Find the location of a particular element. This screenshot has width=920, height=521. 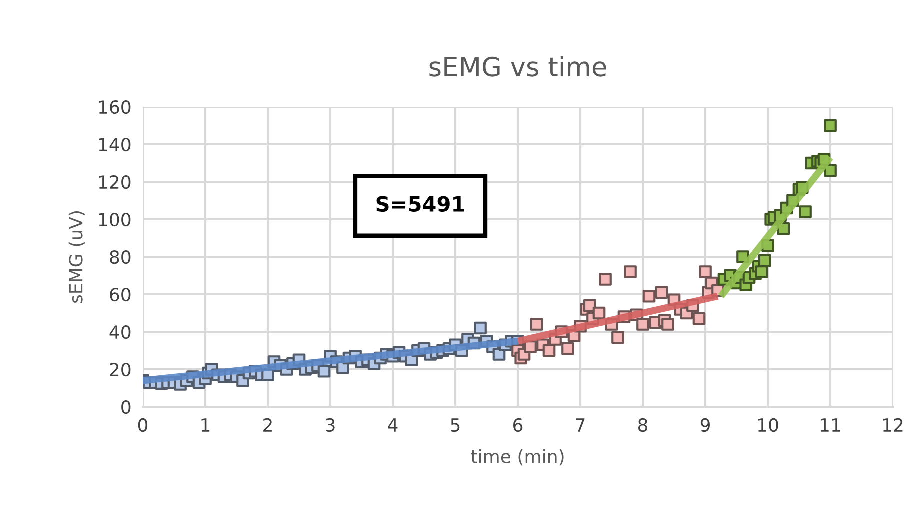

y-tick-label: 160 is located at coordinates (115, 107).